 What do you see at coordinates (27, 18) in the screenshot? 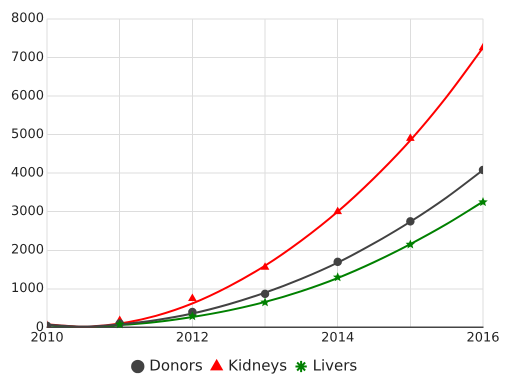
I see `y-tick-label: 8000` at bounding box center [27, 18].